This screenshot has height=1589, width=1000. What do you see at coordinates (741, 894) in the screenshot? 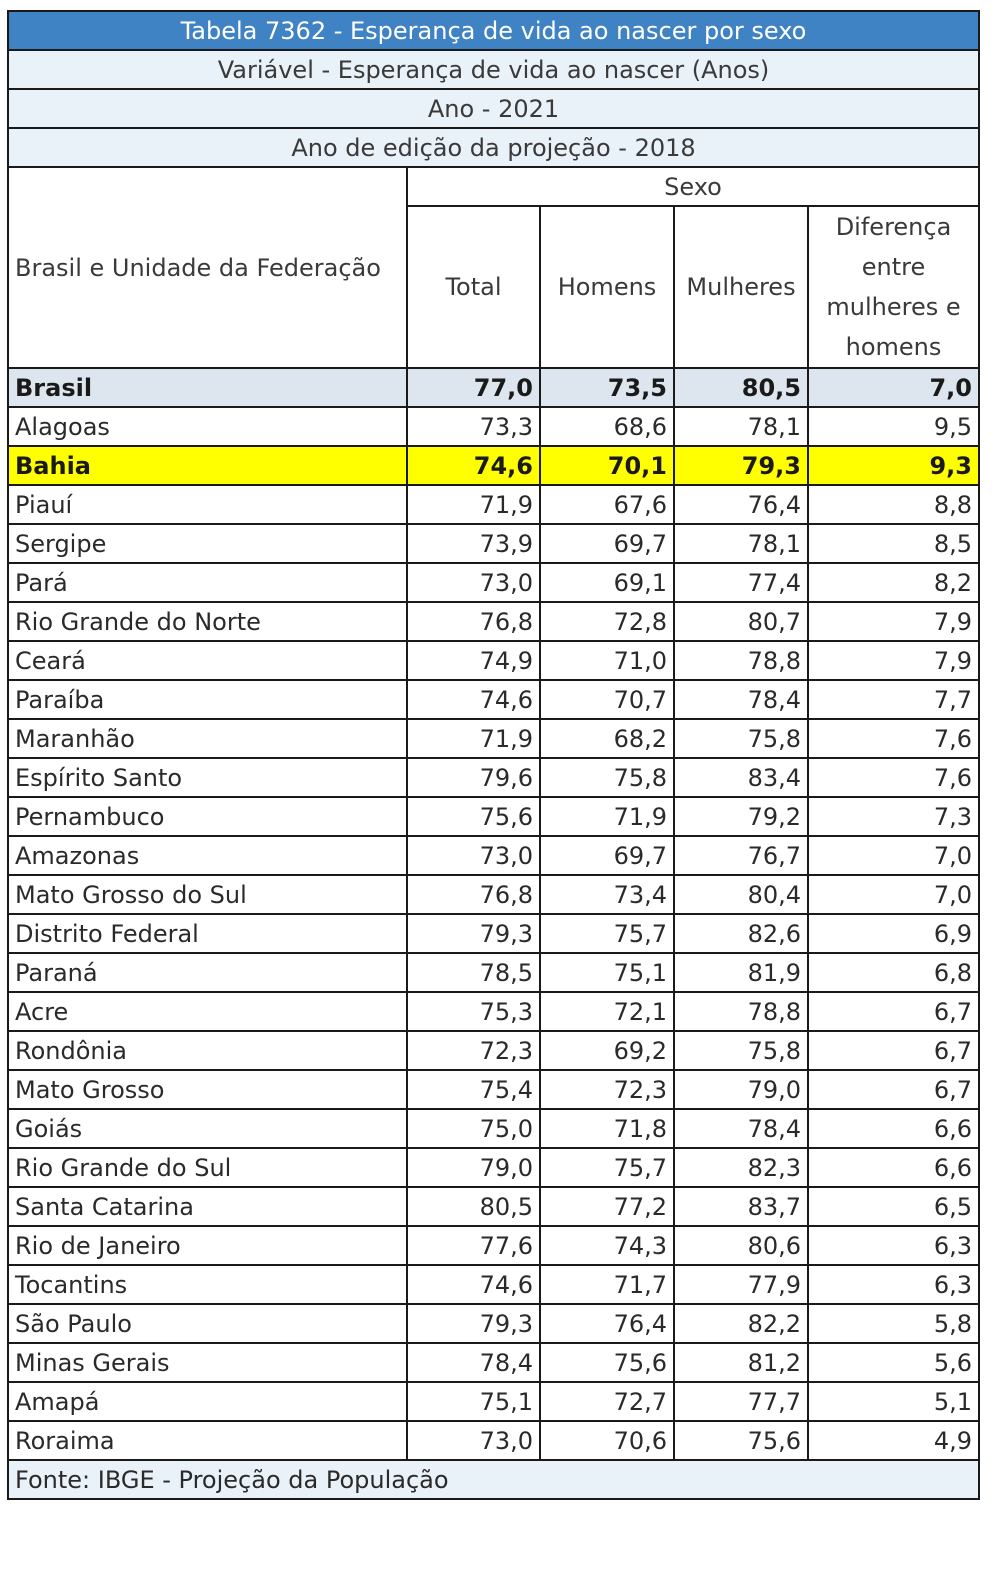
I see `row-women-cell: 80,4` at bounding box center [741, 894].